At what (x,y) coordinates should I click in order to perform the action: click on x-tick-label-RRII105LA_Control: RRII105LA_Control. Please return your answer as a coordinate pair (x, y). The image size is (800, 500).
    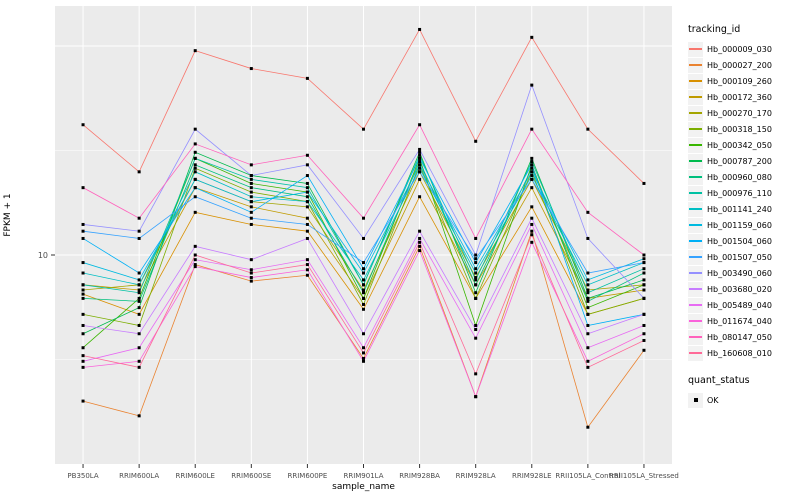
    Looking at the image, I should click on (587, 476).